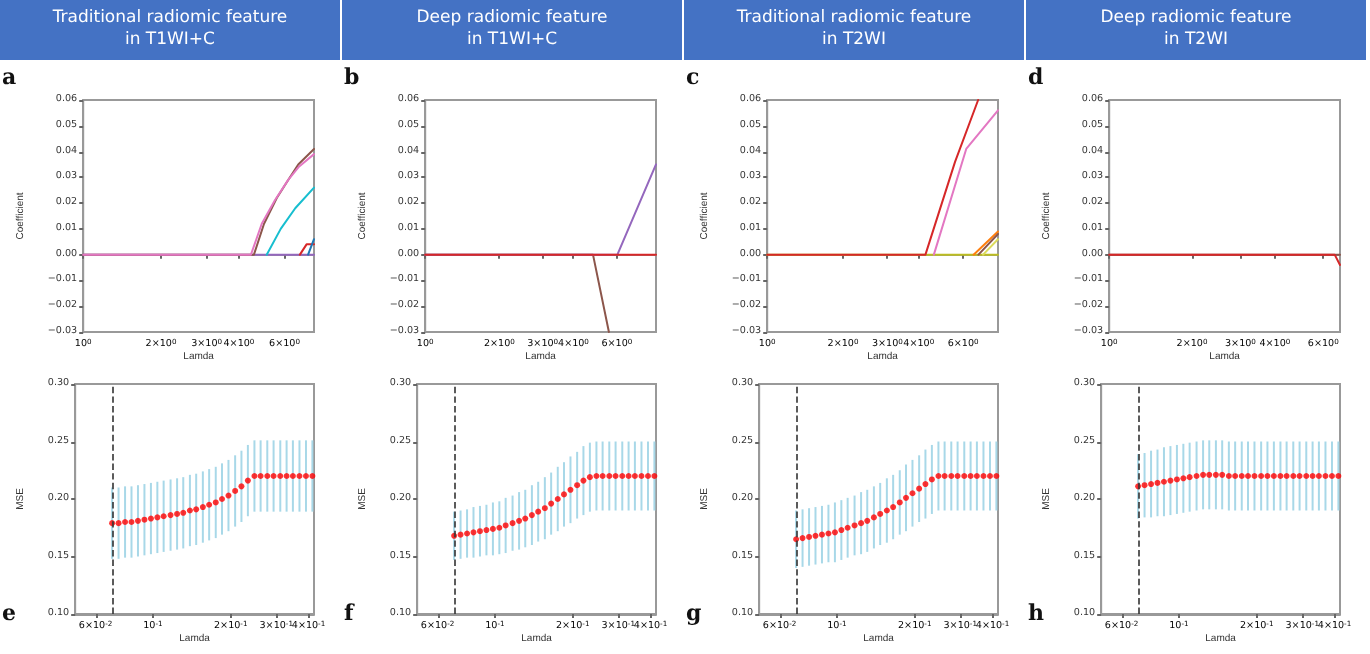 The image size is (1370, 654). Describe the element at coordinates (171, 30) in the screenshot. I see `chart-title: Traditional radiomic feature in T1WI+C` at that location.